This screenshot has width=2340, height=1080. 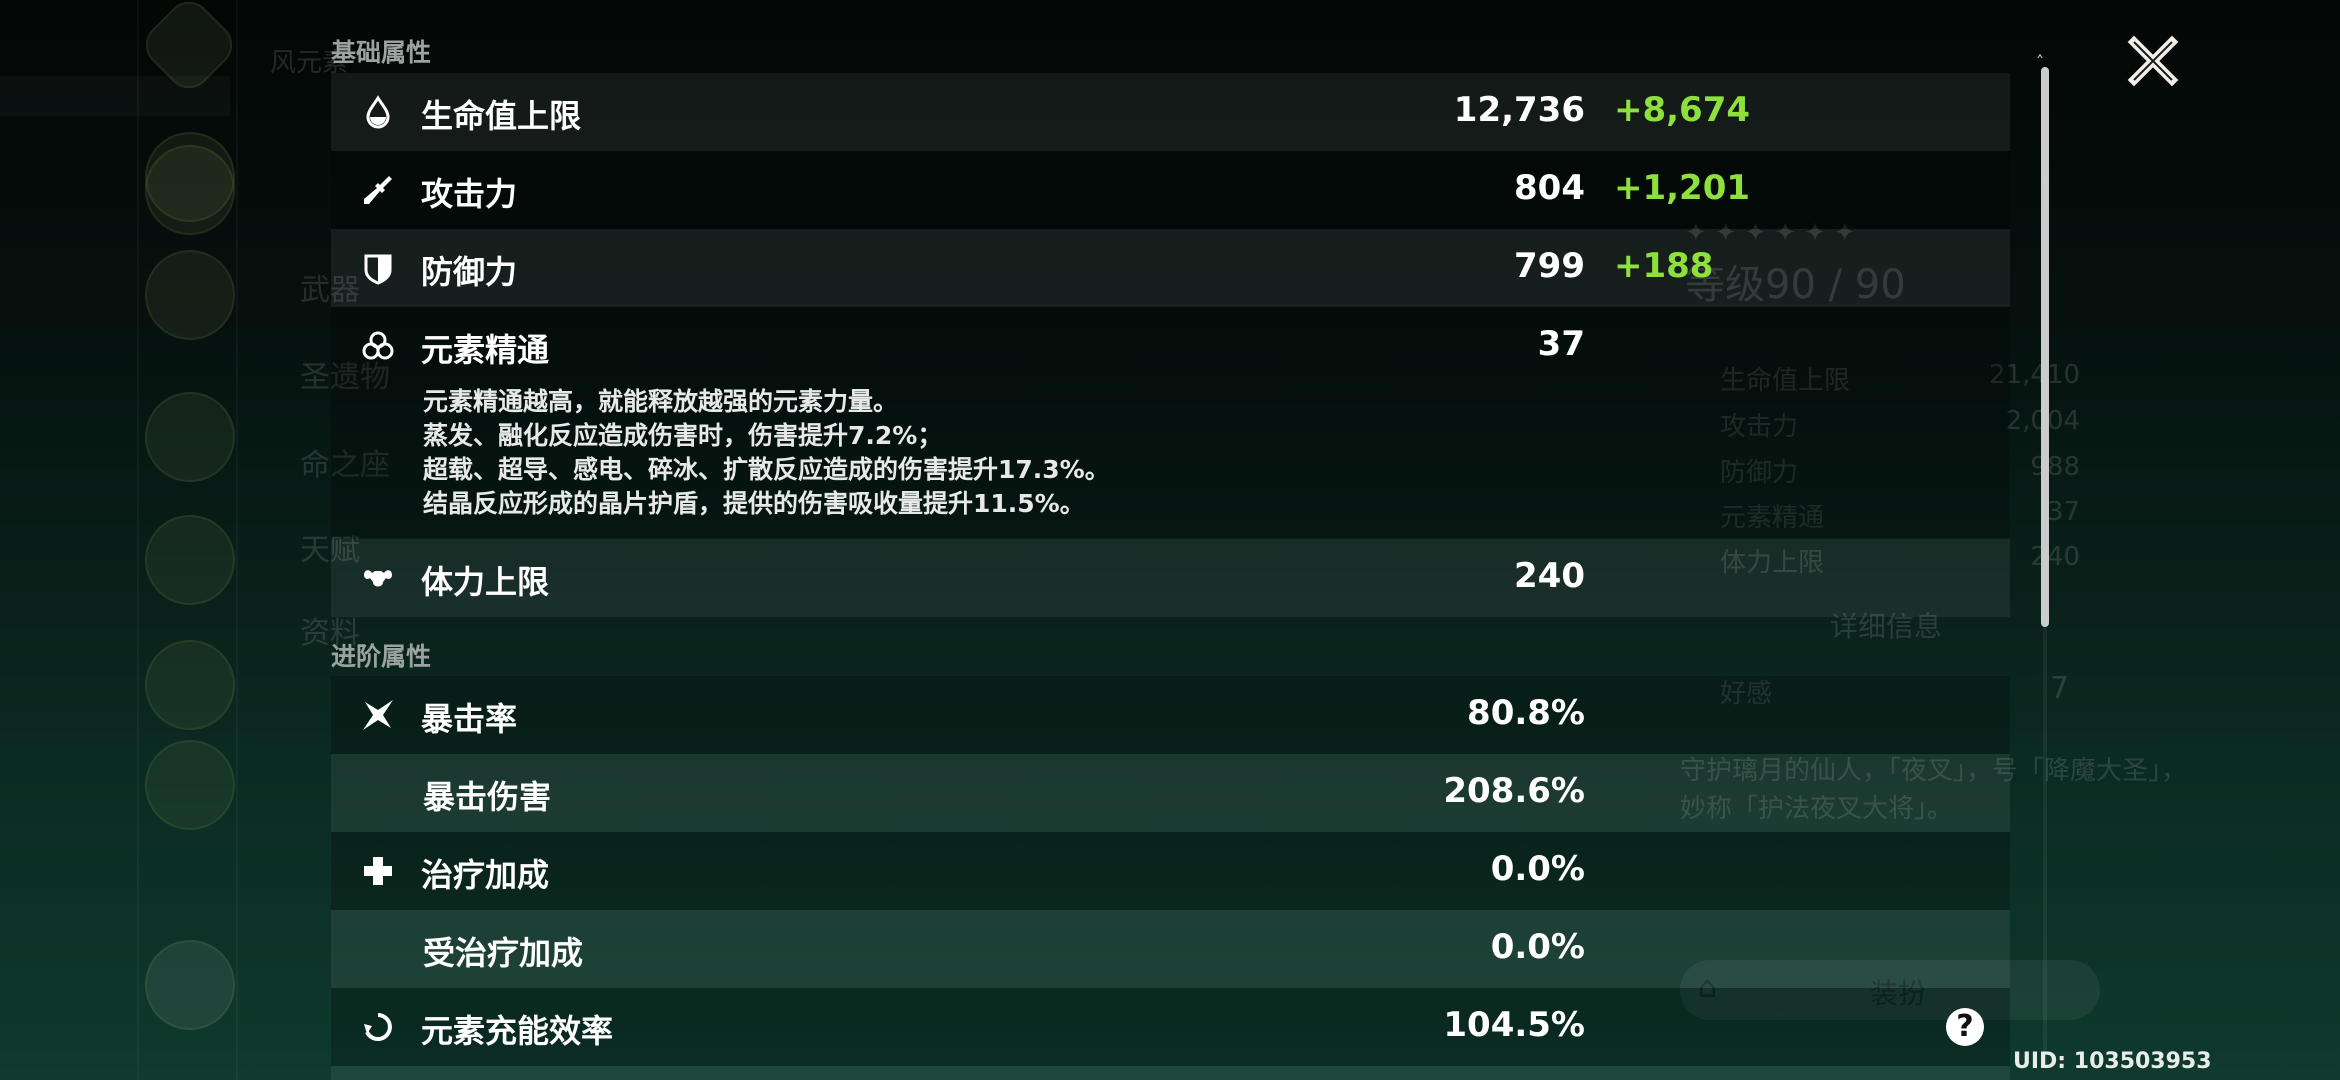 I want to click on description-line: 超载、超导、感电、碎冰、扩散反应造成的伤害提升17.3%。, so click(x=766, y=469).